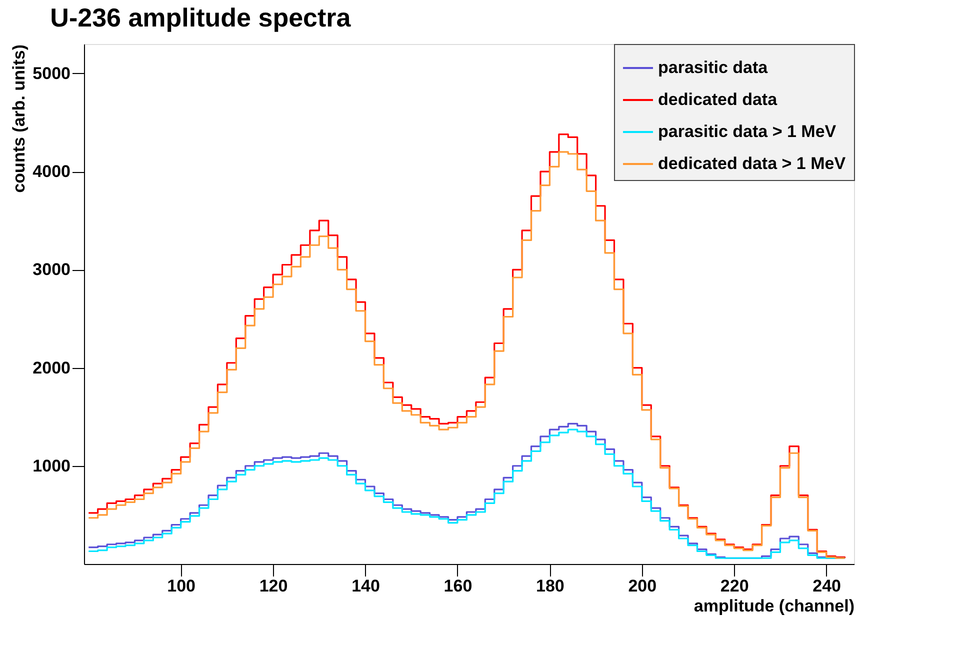  What do you see at coordinates (19, 118) in the screenshot?
I see `y-axis-title: counts (arb. units)` at bounding box center [19, 118].